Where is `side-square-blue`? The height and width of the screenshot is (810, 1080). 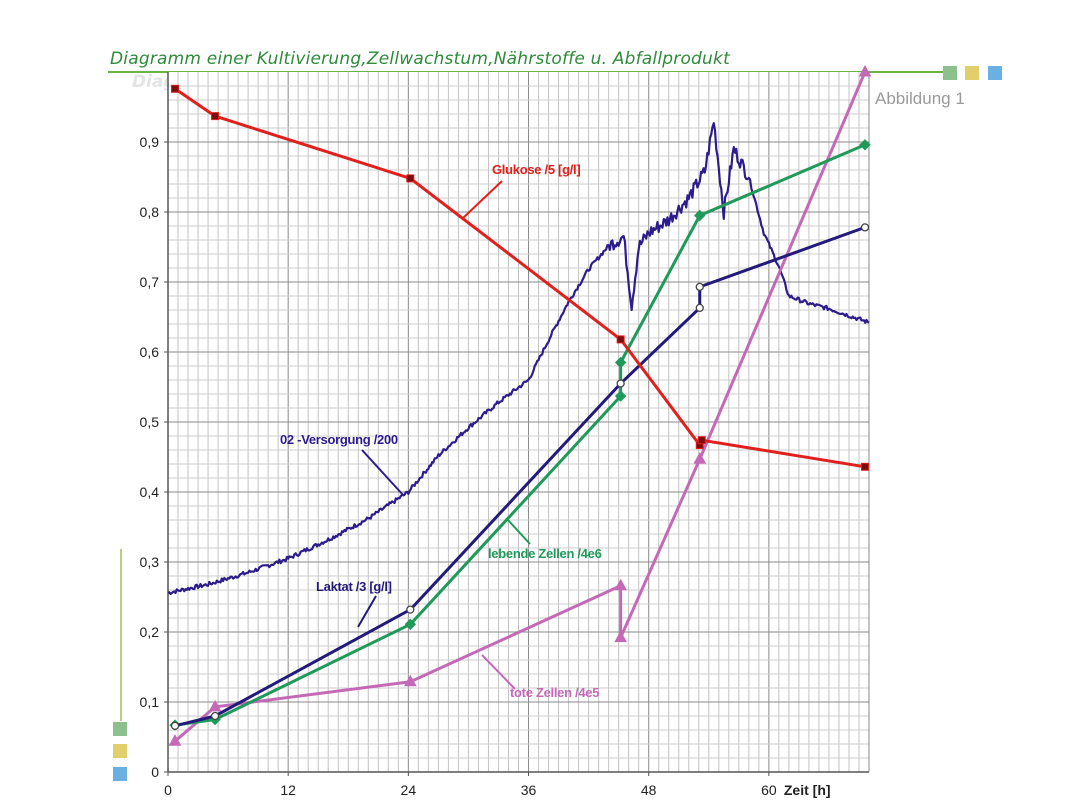
side-square-blue is located at coordinates (120, 774).